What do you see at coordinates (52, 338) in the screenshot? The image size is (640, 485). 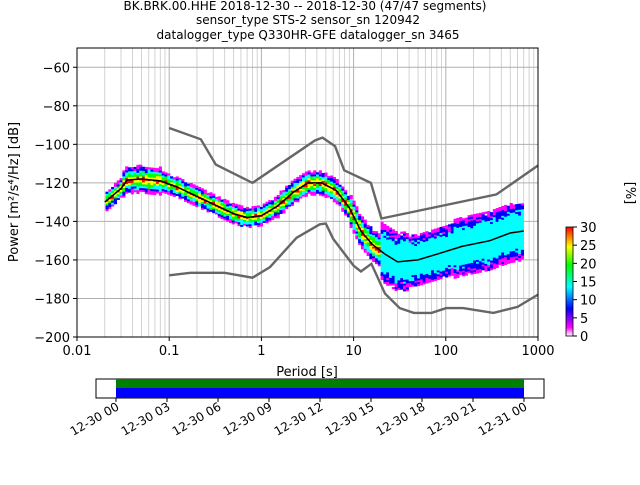 I see `y-tick-label: −200` at bounding box center [52, 338].